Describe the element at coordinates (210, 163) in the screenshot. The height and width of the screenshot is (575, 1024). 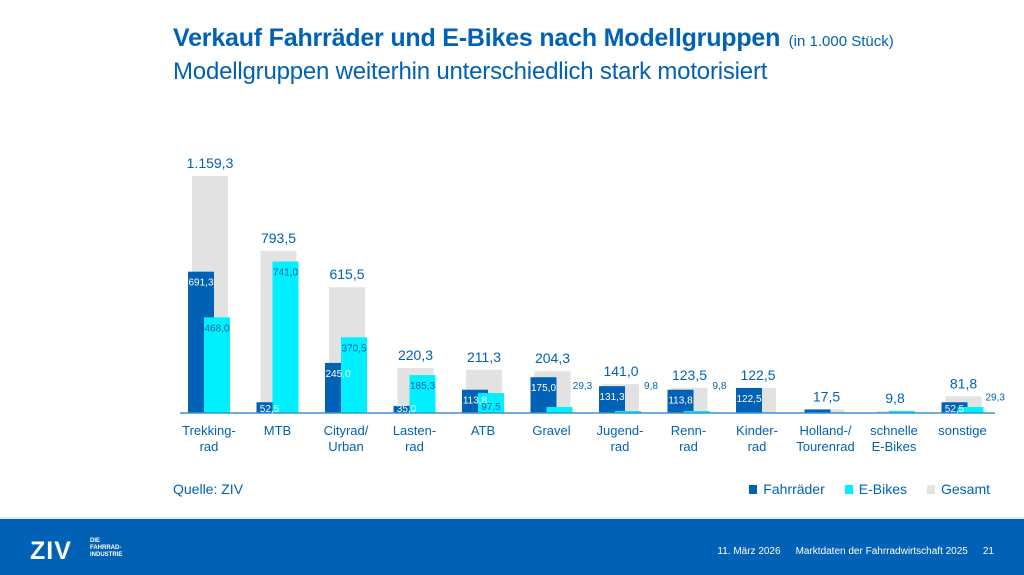
I see `data-label-gesamt: 1.159,3` at that location.